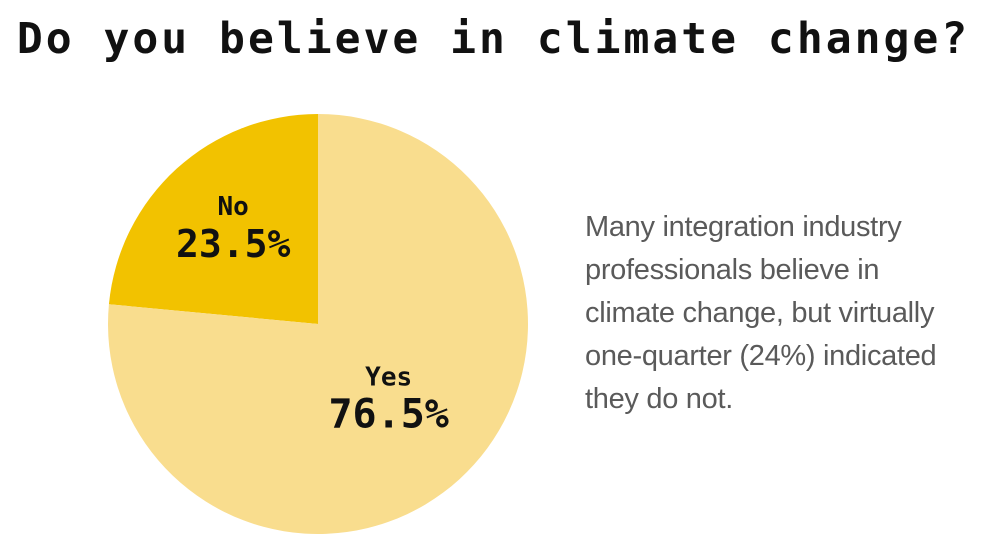  I want to click on chart-title: Do you believe in climate change?, so click(493, 39).